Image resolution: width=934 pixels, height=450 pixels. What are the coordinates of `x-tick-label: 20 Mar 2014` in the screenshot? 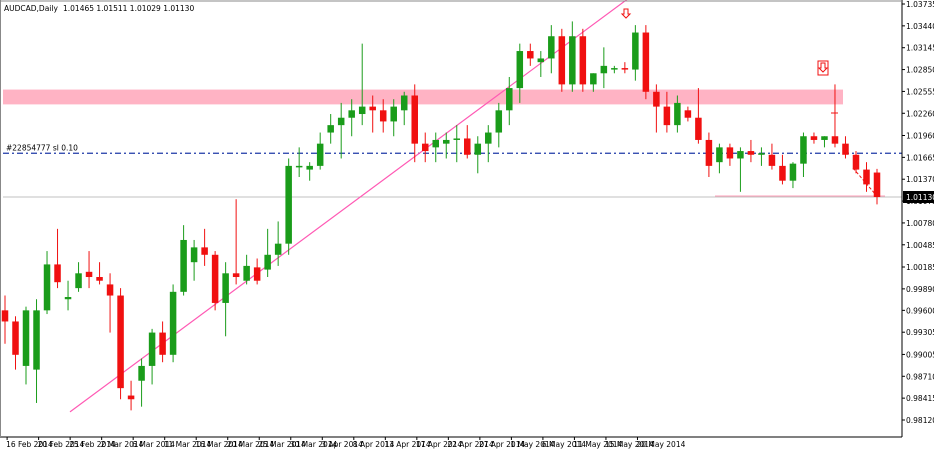 It's located at (251, 444).